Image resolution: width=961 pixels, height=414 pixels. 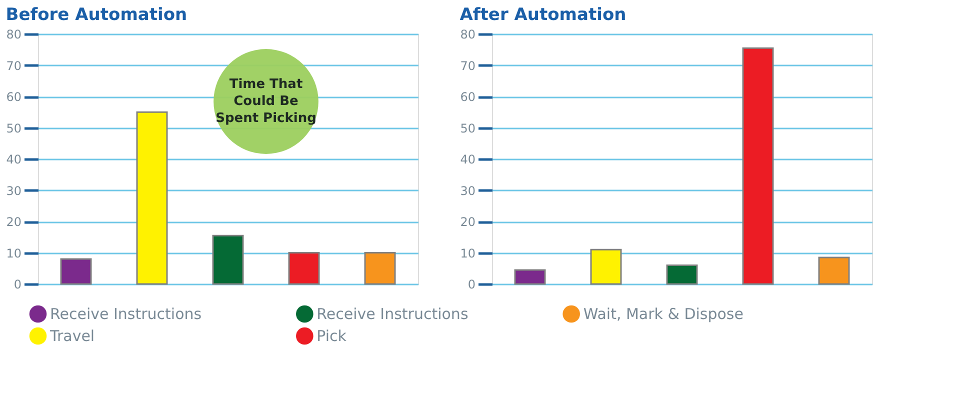 What do you see at coordinates (663, 314) in the screenshot?
I see `legend-label: Wait, Mark & Dispose` at bounding box center [663, 314].